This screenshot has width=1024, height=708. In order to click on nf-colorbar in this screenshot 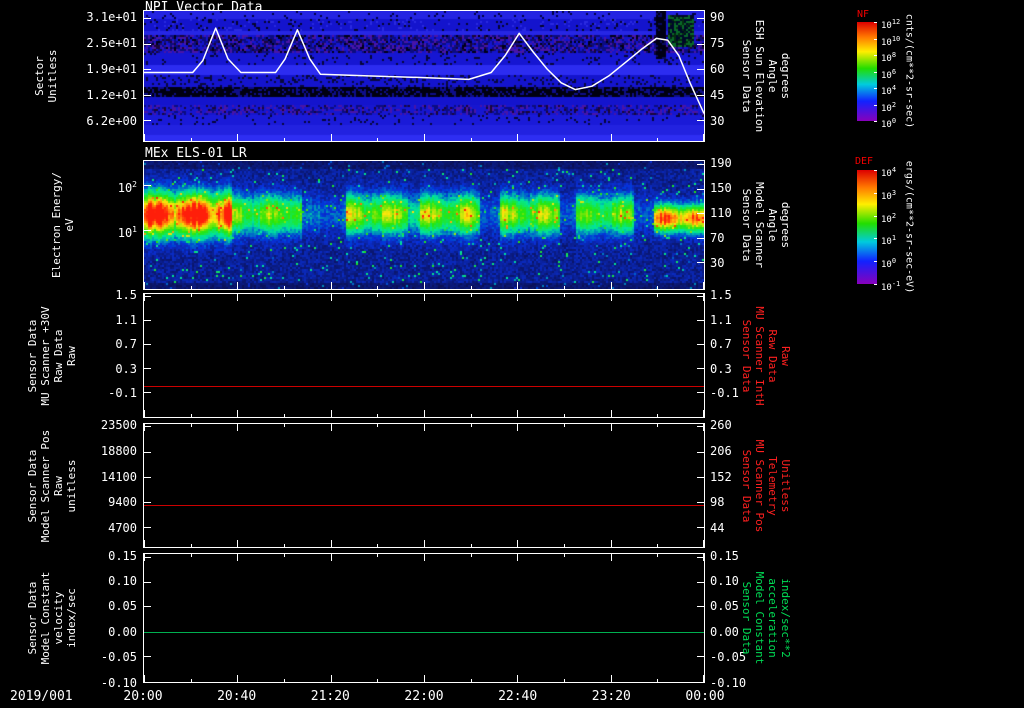, I will do `click(867, 71)`.